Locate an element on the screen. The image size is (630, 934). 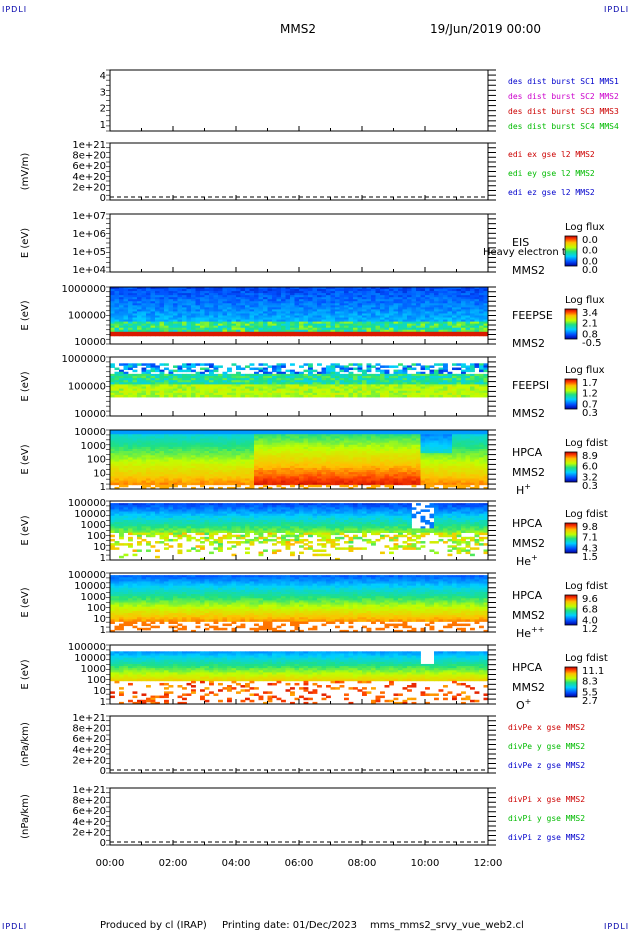
y-axis-label: E (eV) is located at coordinates (25, 386).